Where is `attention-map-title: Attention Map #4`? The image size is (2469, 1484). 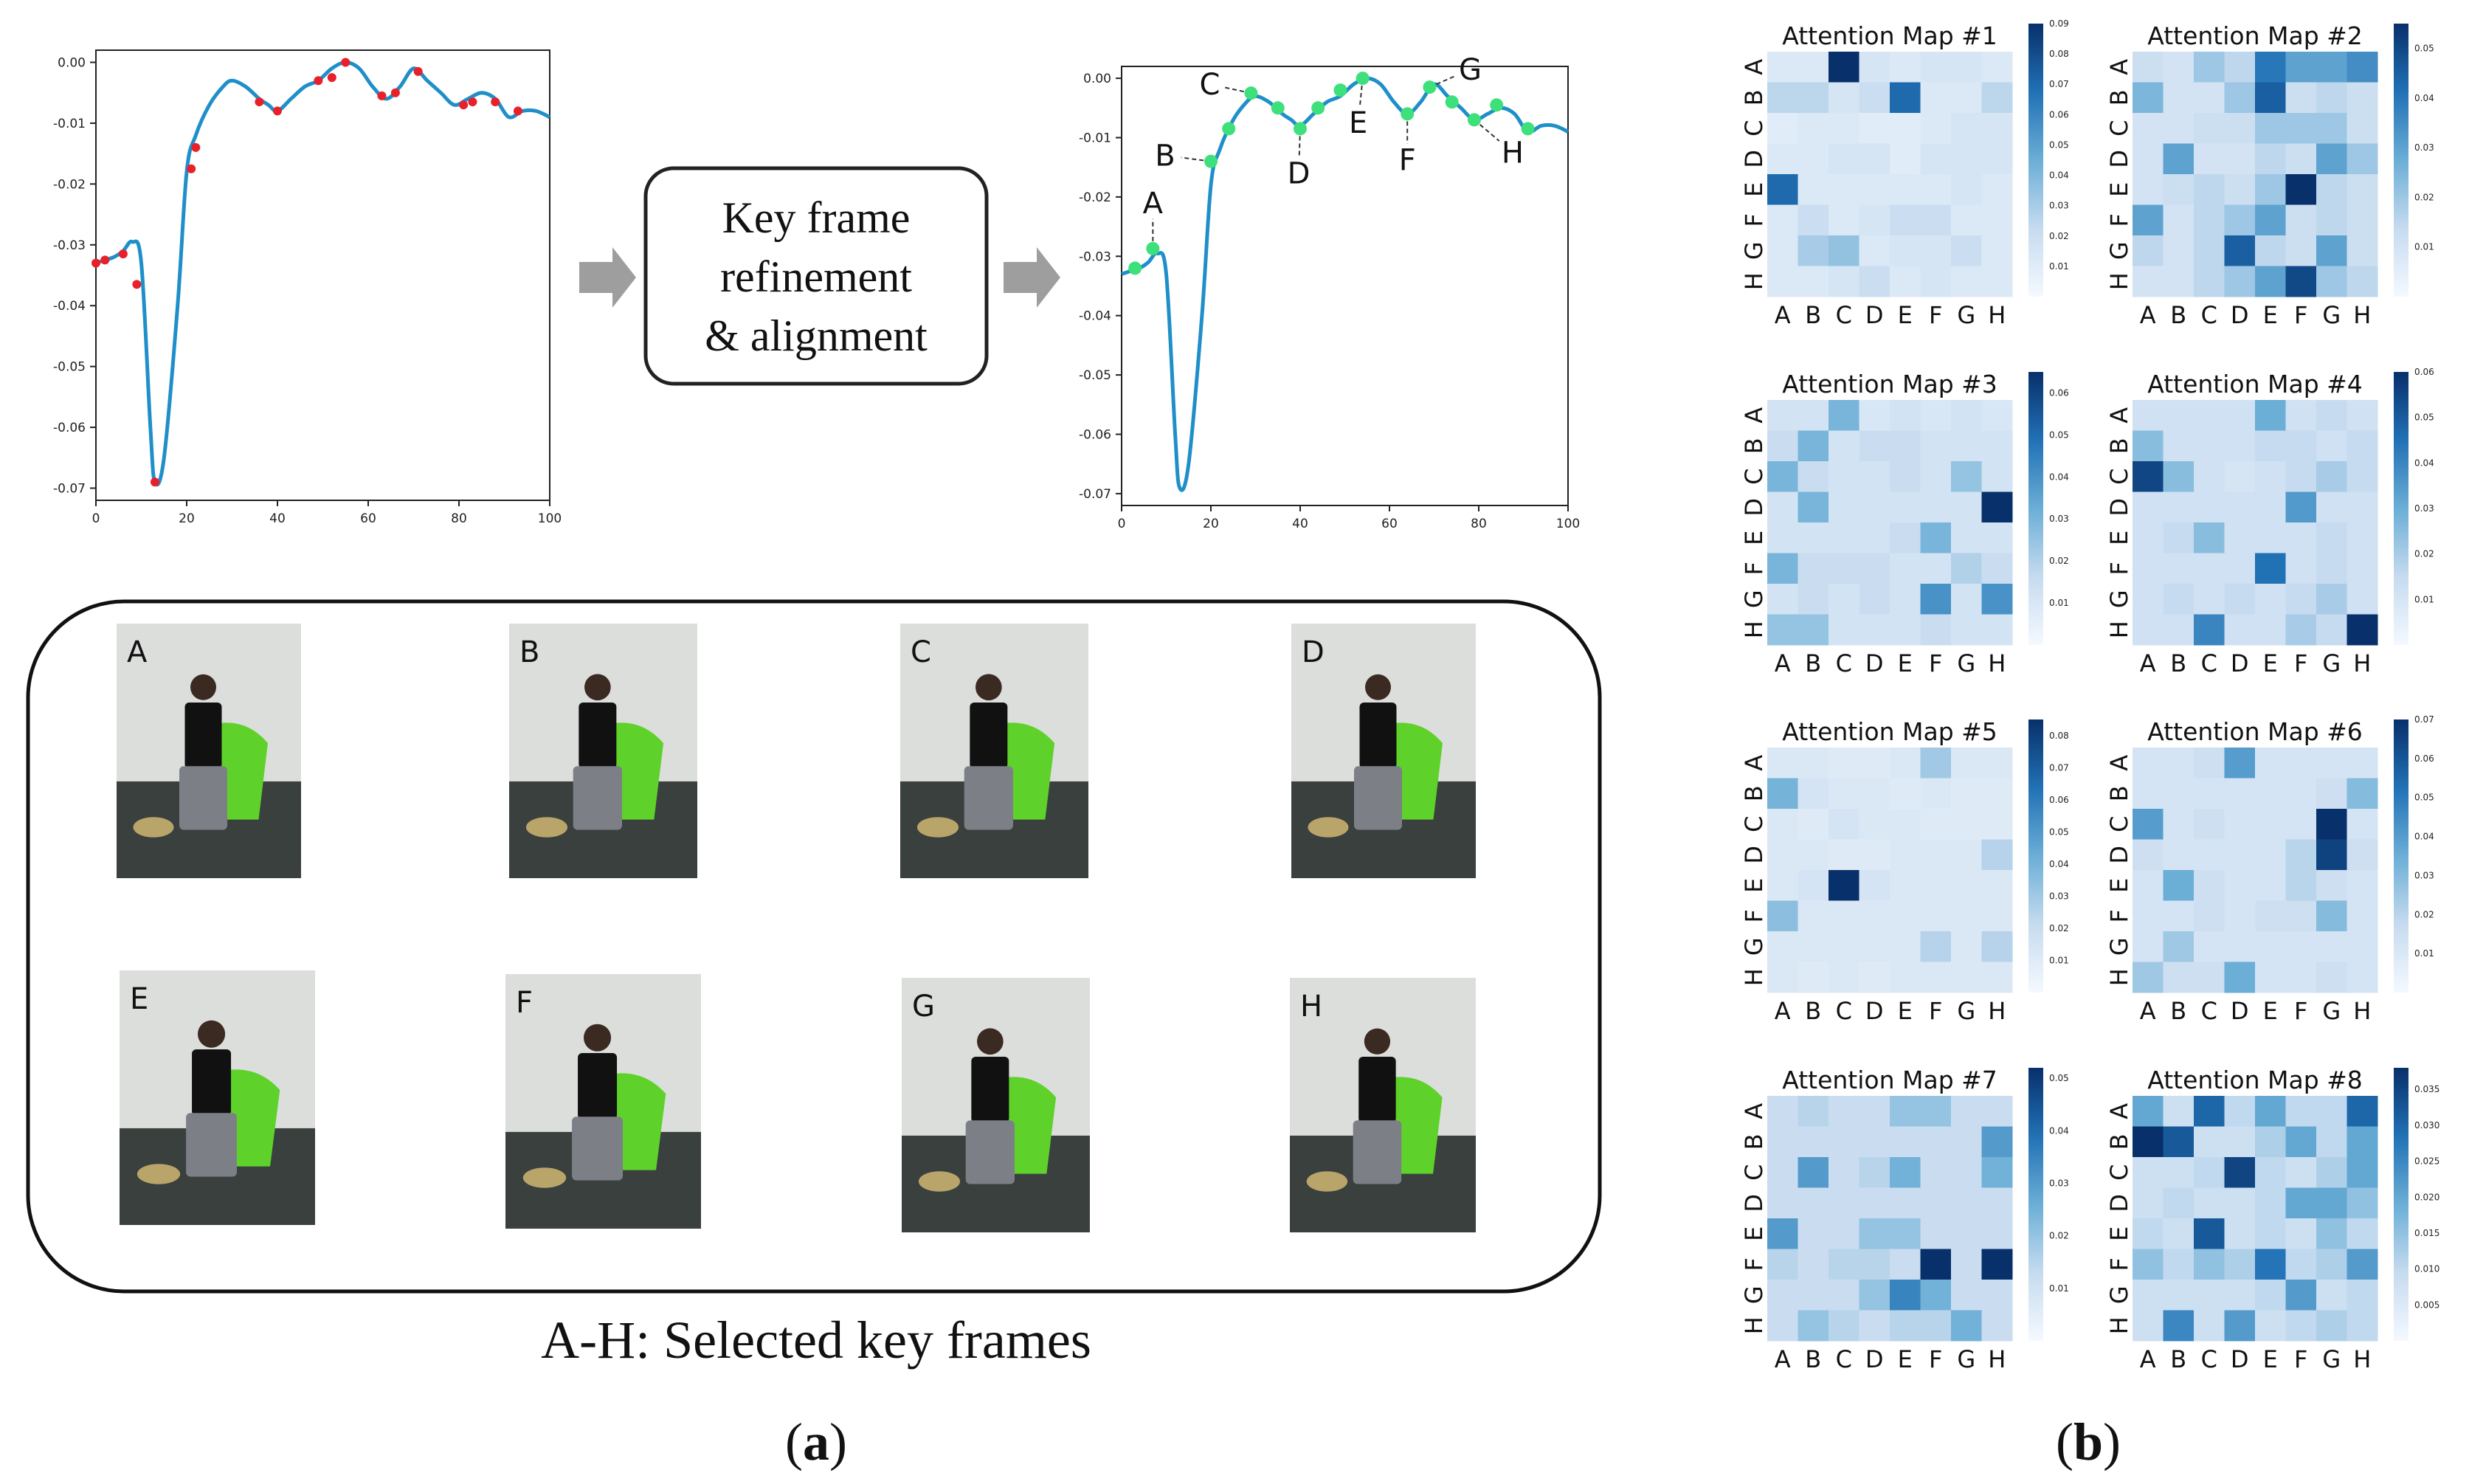
attention-map-title: Attention Map #4 is located at coordinates (2255, 384).